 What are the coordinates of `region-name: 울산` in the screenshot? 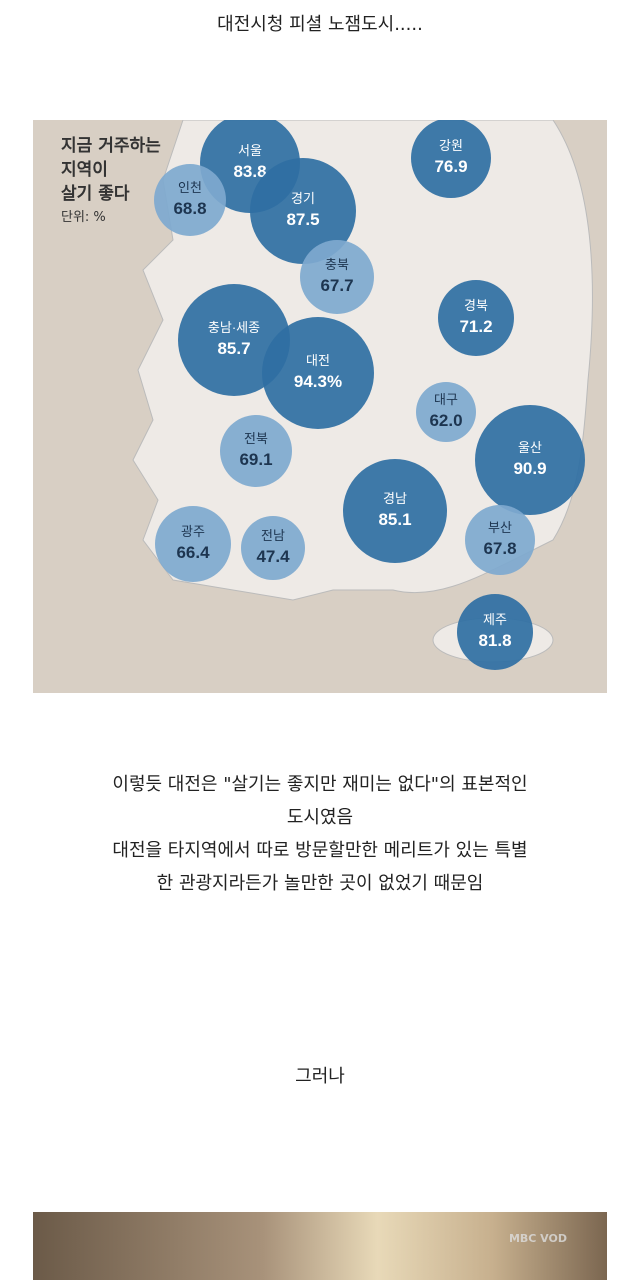 It's located at (530, 447).